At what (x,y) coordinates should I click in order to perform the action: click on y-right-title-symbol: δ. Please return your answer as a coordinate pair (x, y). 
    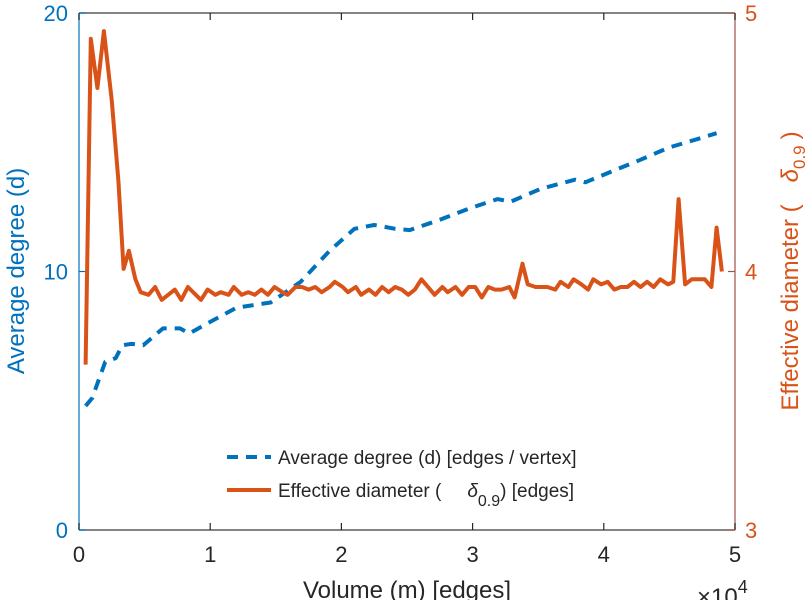
    Looking at the image, I should click on (790, 175).